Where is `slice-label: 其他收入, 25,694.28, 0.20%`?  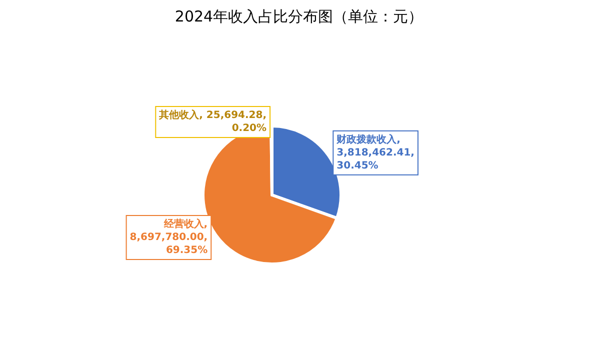
slice-label: 其他收入, 25,694.28, 0.20% is located at coordinates (212, 121).